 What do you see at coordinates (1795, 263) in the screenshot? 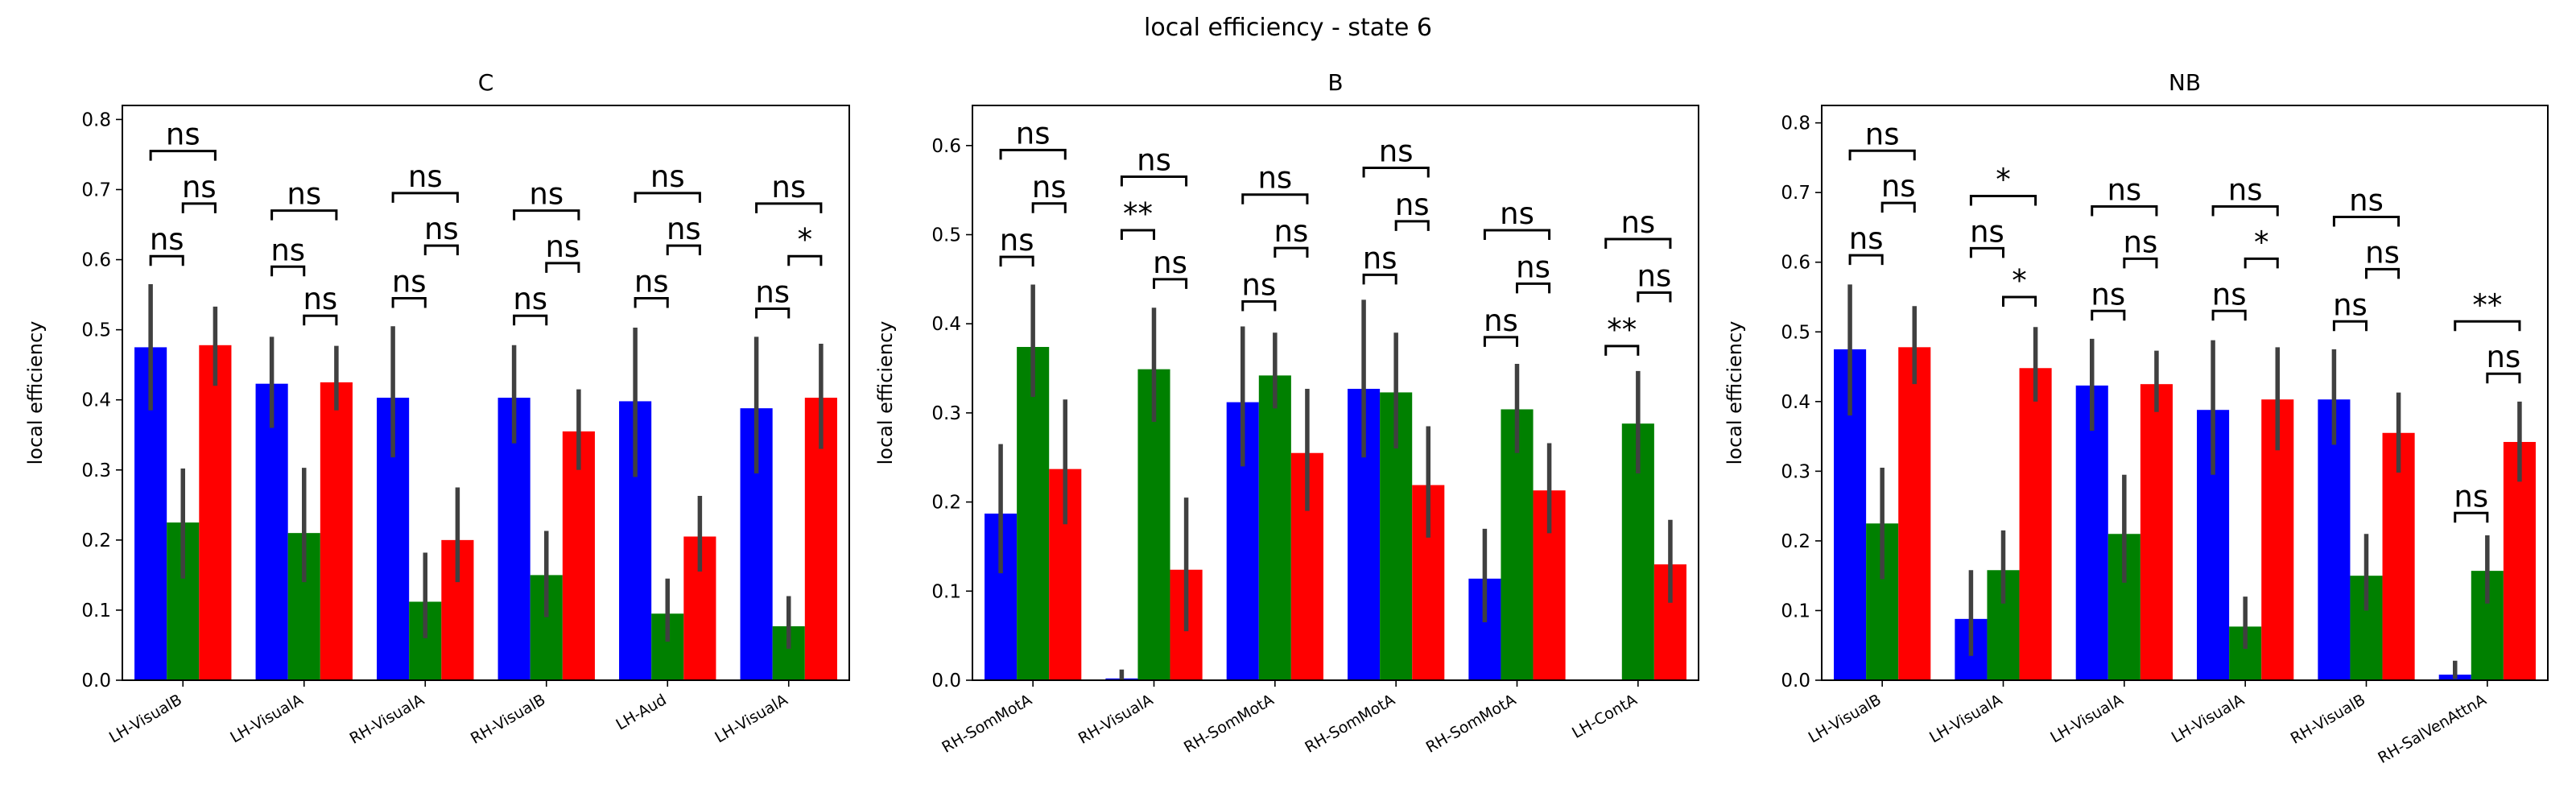
I see `y-tick-label: 0.6` at bounding box center [1795, 263].